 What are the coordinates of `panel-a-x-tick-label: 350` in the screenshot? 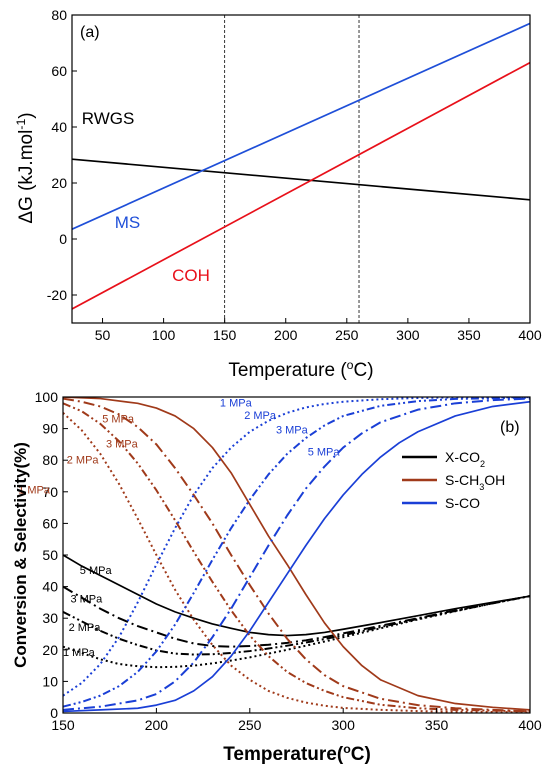 It's located at (469, 335).